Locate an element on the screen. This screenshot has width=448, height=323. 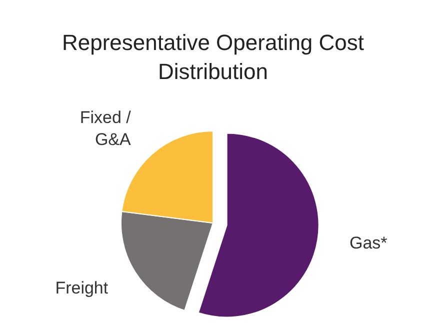
chart-title: Representative Operating Cost Distribution is located at coordinates (213, 57).